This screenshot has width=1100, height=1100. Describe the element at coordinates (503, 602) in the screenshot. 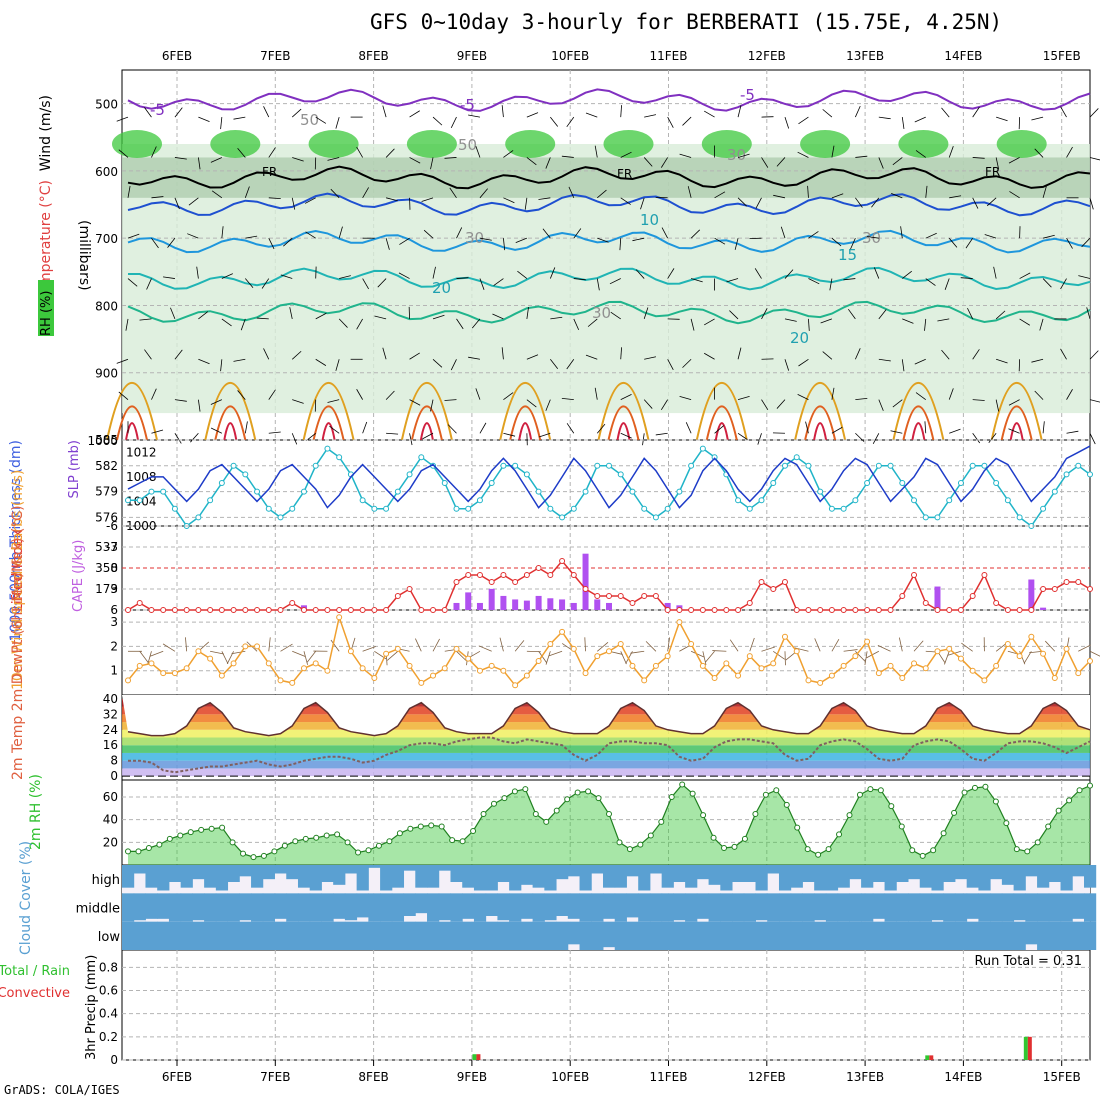

I see `cape-bar` at that location.